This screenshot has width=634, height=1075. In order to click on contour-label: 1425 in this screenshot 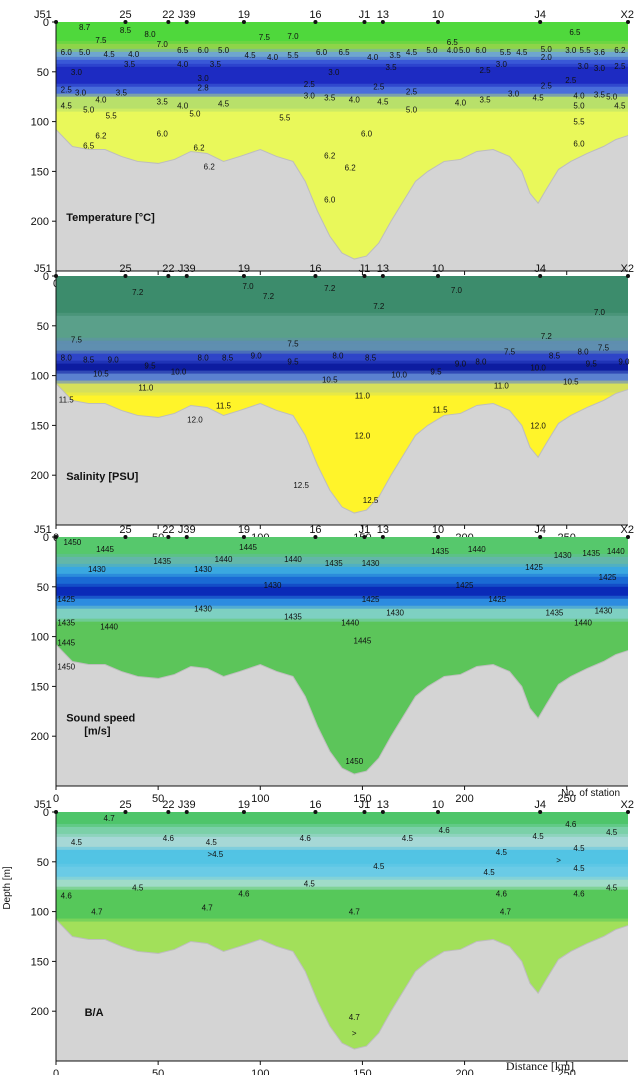, I will do `click(497, 599)`.